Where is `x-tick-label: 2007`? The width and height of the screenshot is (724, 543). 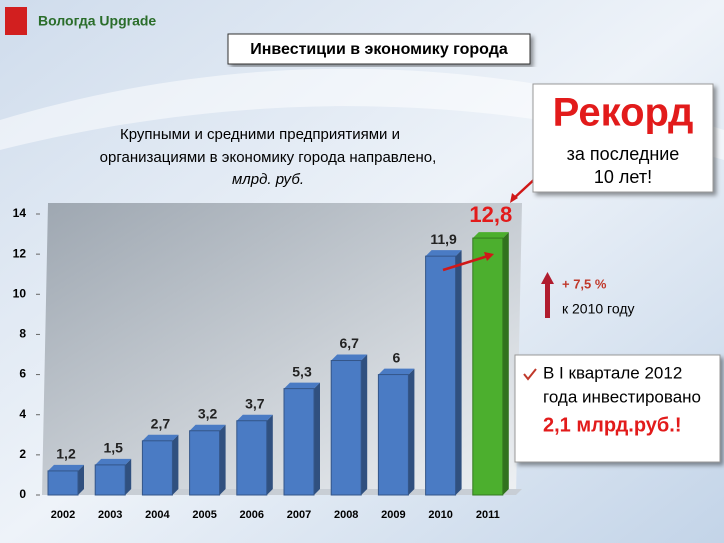
x-tick-label: 2007 is located at coordinates (299, 515).